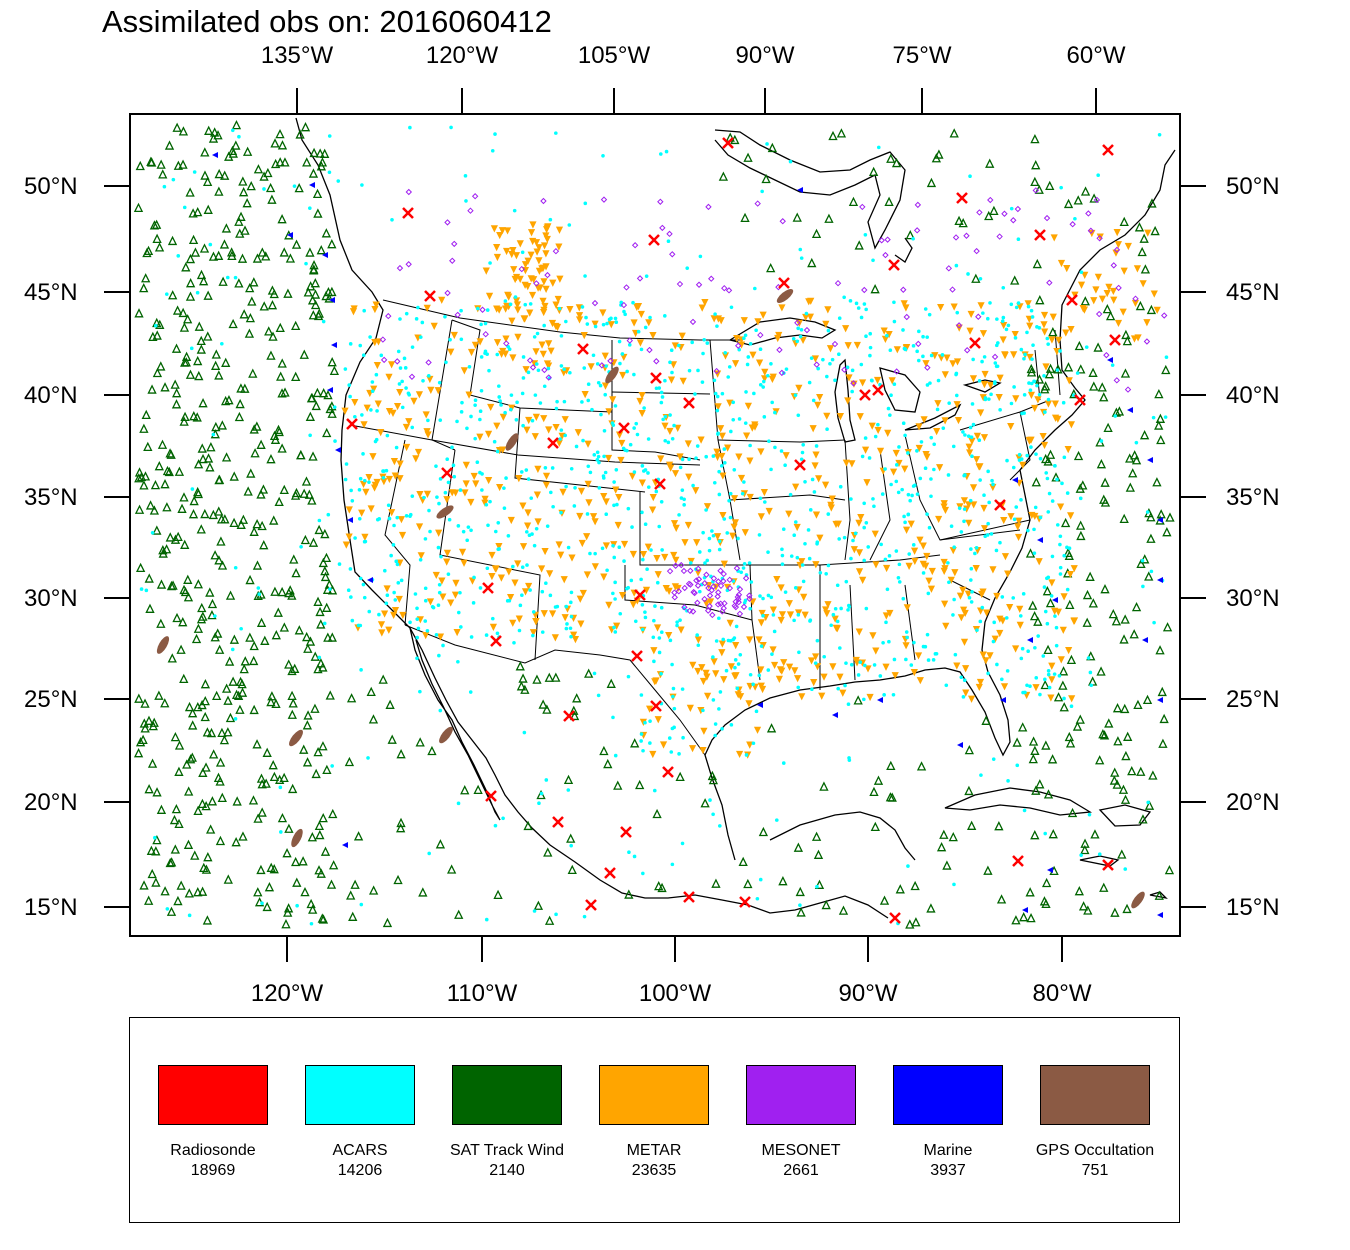 This screenshot has width=1350, height=1250. What do you see at coordinates (656, 706) in the screenshot?
I see `radiosonde-marker` at bounding box center [656, 706].